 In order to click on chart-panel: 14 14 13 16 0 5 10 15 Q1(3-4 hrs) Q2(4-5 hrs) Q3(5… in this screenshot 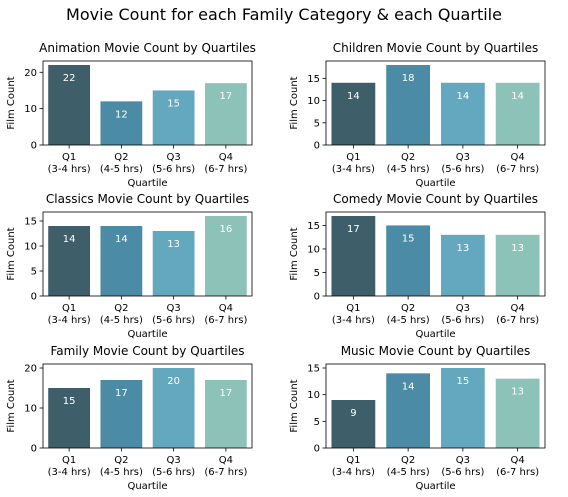, I will do `click(129, 266)`.